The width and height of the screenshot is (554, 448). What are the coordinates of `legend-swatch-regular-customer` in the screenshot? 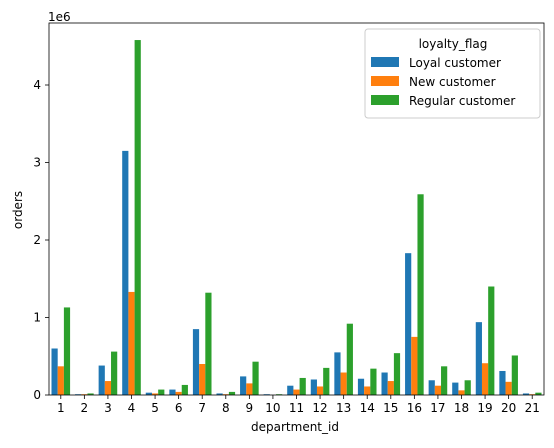 It's located at (385, 100).